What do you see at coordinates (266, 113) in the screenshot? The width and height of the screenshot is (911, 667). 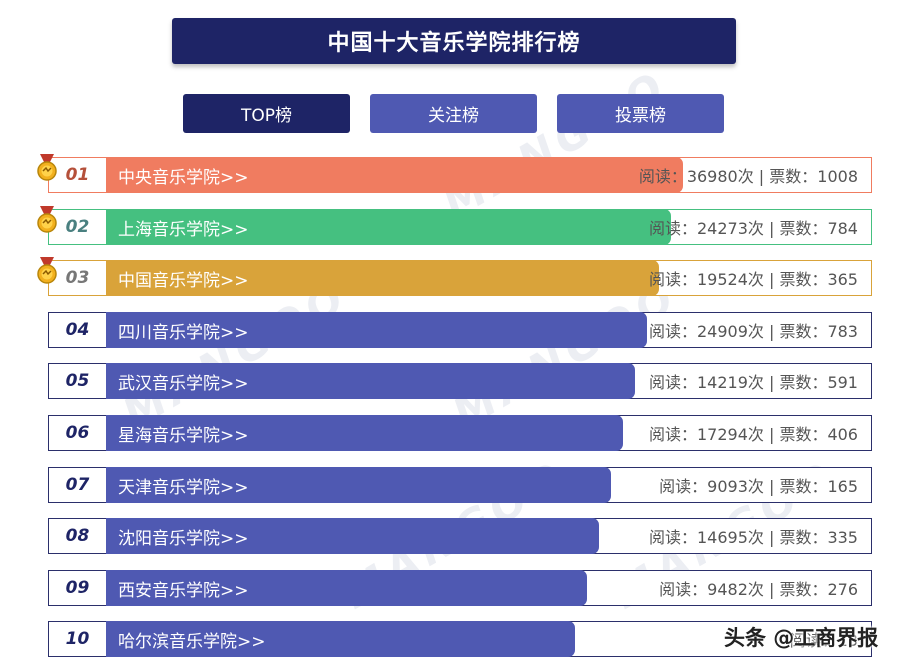 I see `tab-top: TOP榜` at bounding box center [266, 113].